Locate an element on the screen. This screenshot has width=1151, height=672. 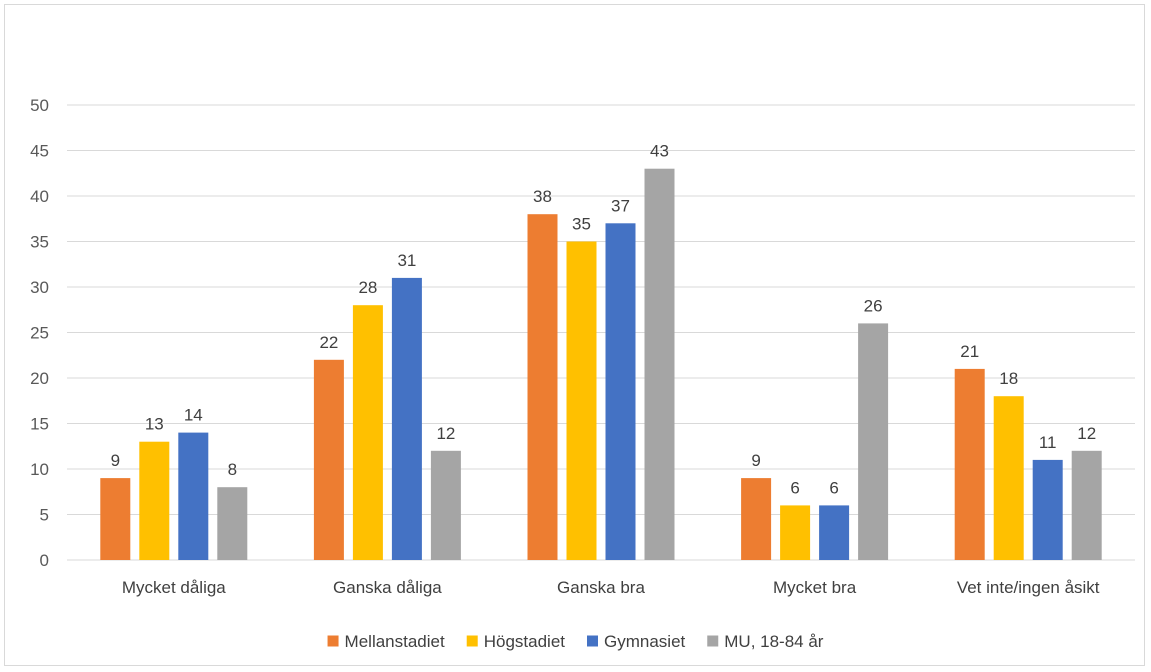
y-tick-label: 25 is located at coordinates (39, 333).